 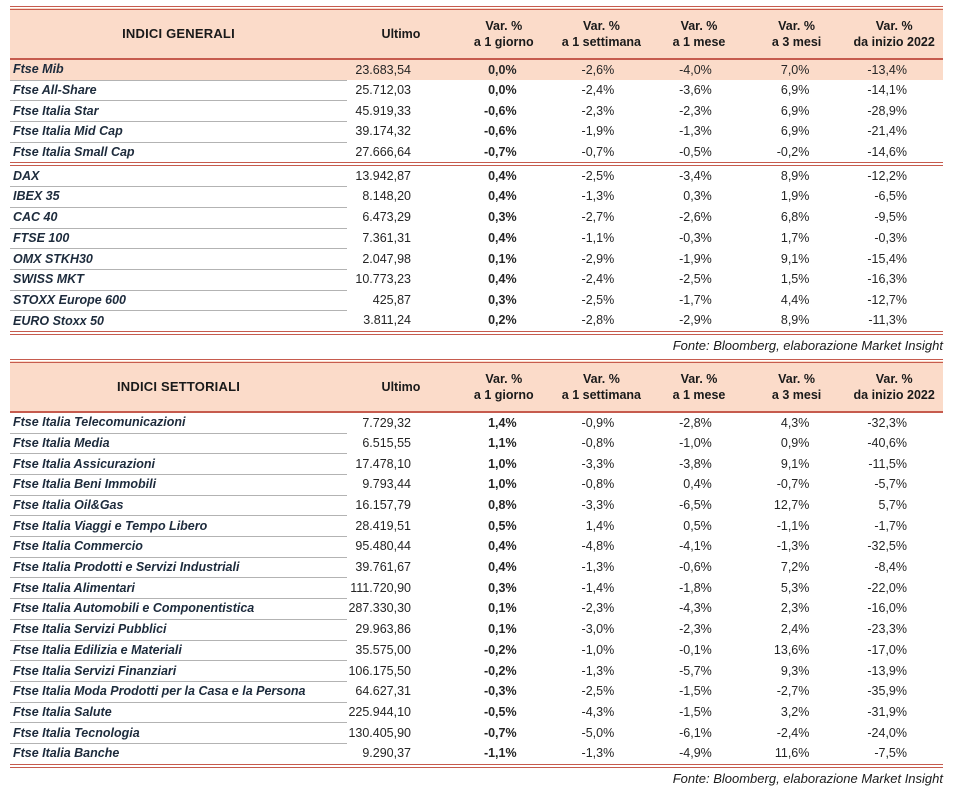 What do you see at coordinates (695, 505) in the screenshot?
I see `variation-value: -6,5%` at bounding box center [695, 505].